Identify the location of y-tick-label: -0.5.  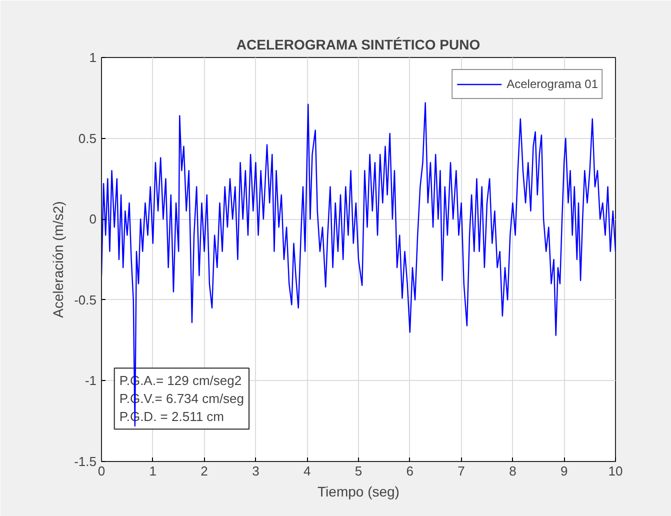
(85, 300).